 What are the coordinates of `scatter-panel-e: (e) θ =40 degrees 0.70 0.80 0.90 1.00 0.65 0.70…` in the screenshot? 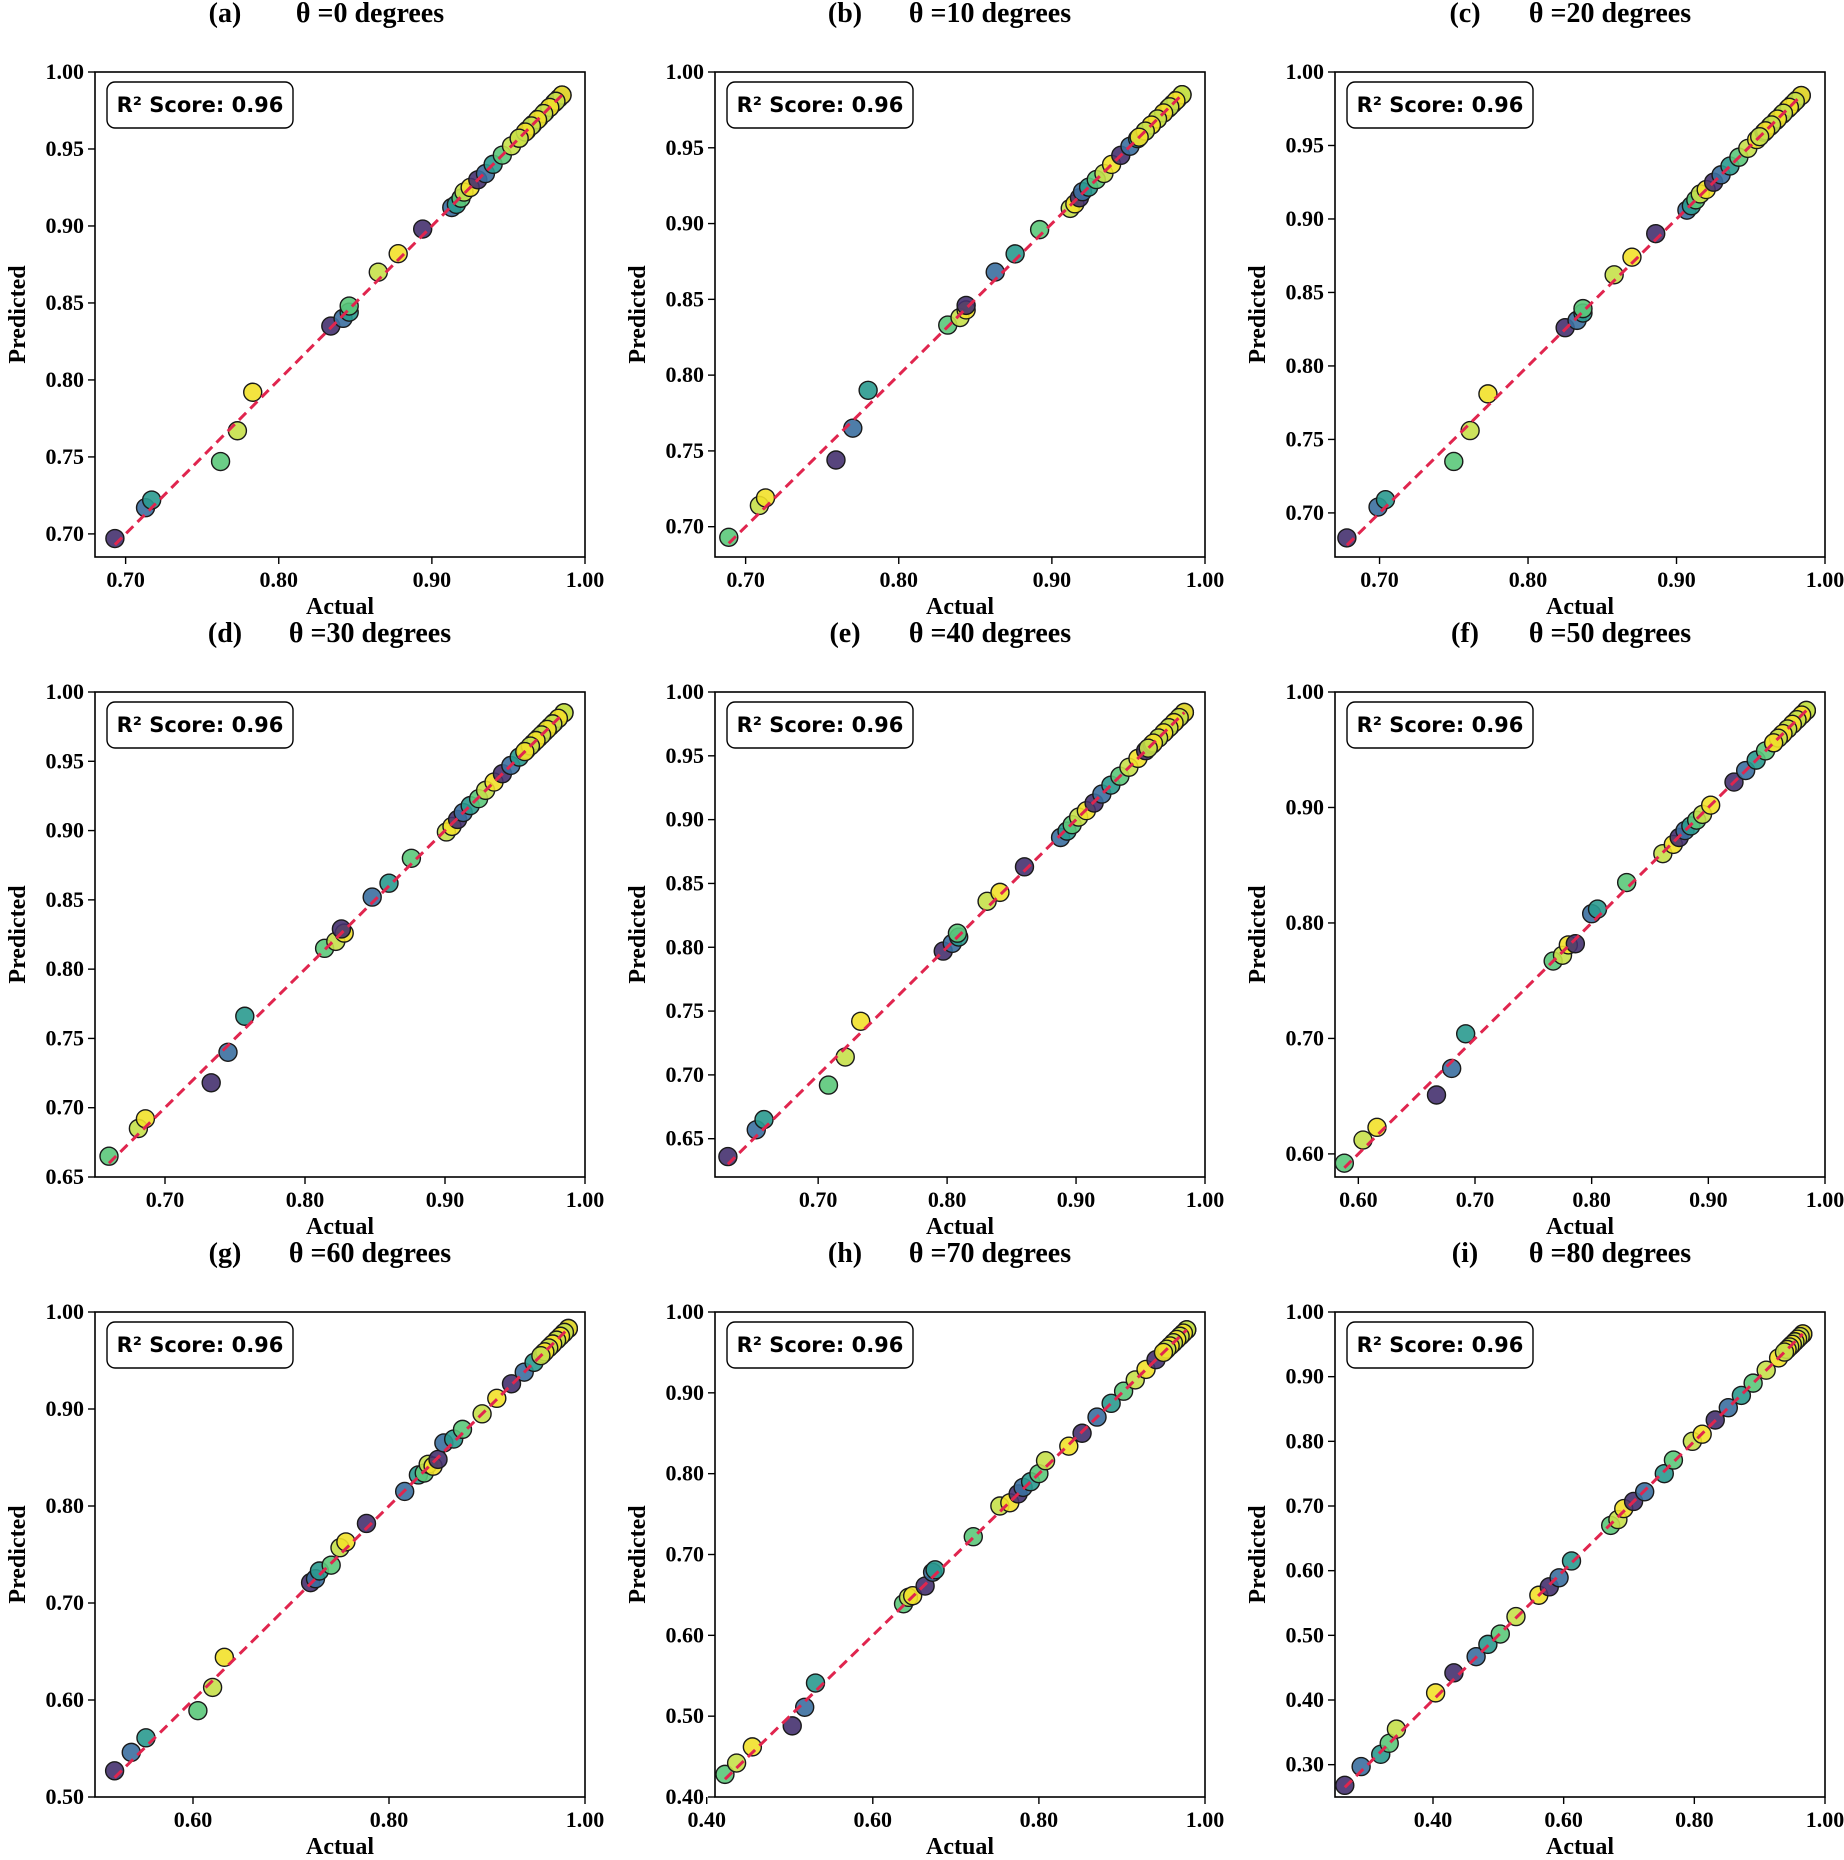 It's located at (925, 929).